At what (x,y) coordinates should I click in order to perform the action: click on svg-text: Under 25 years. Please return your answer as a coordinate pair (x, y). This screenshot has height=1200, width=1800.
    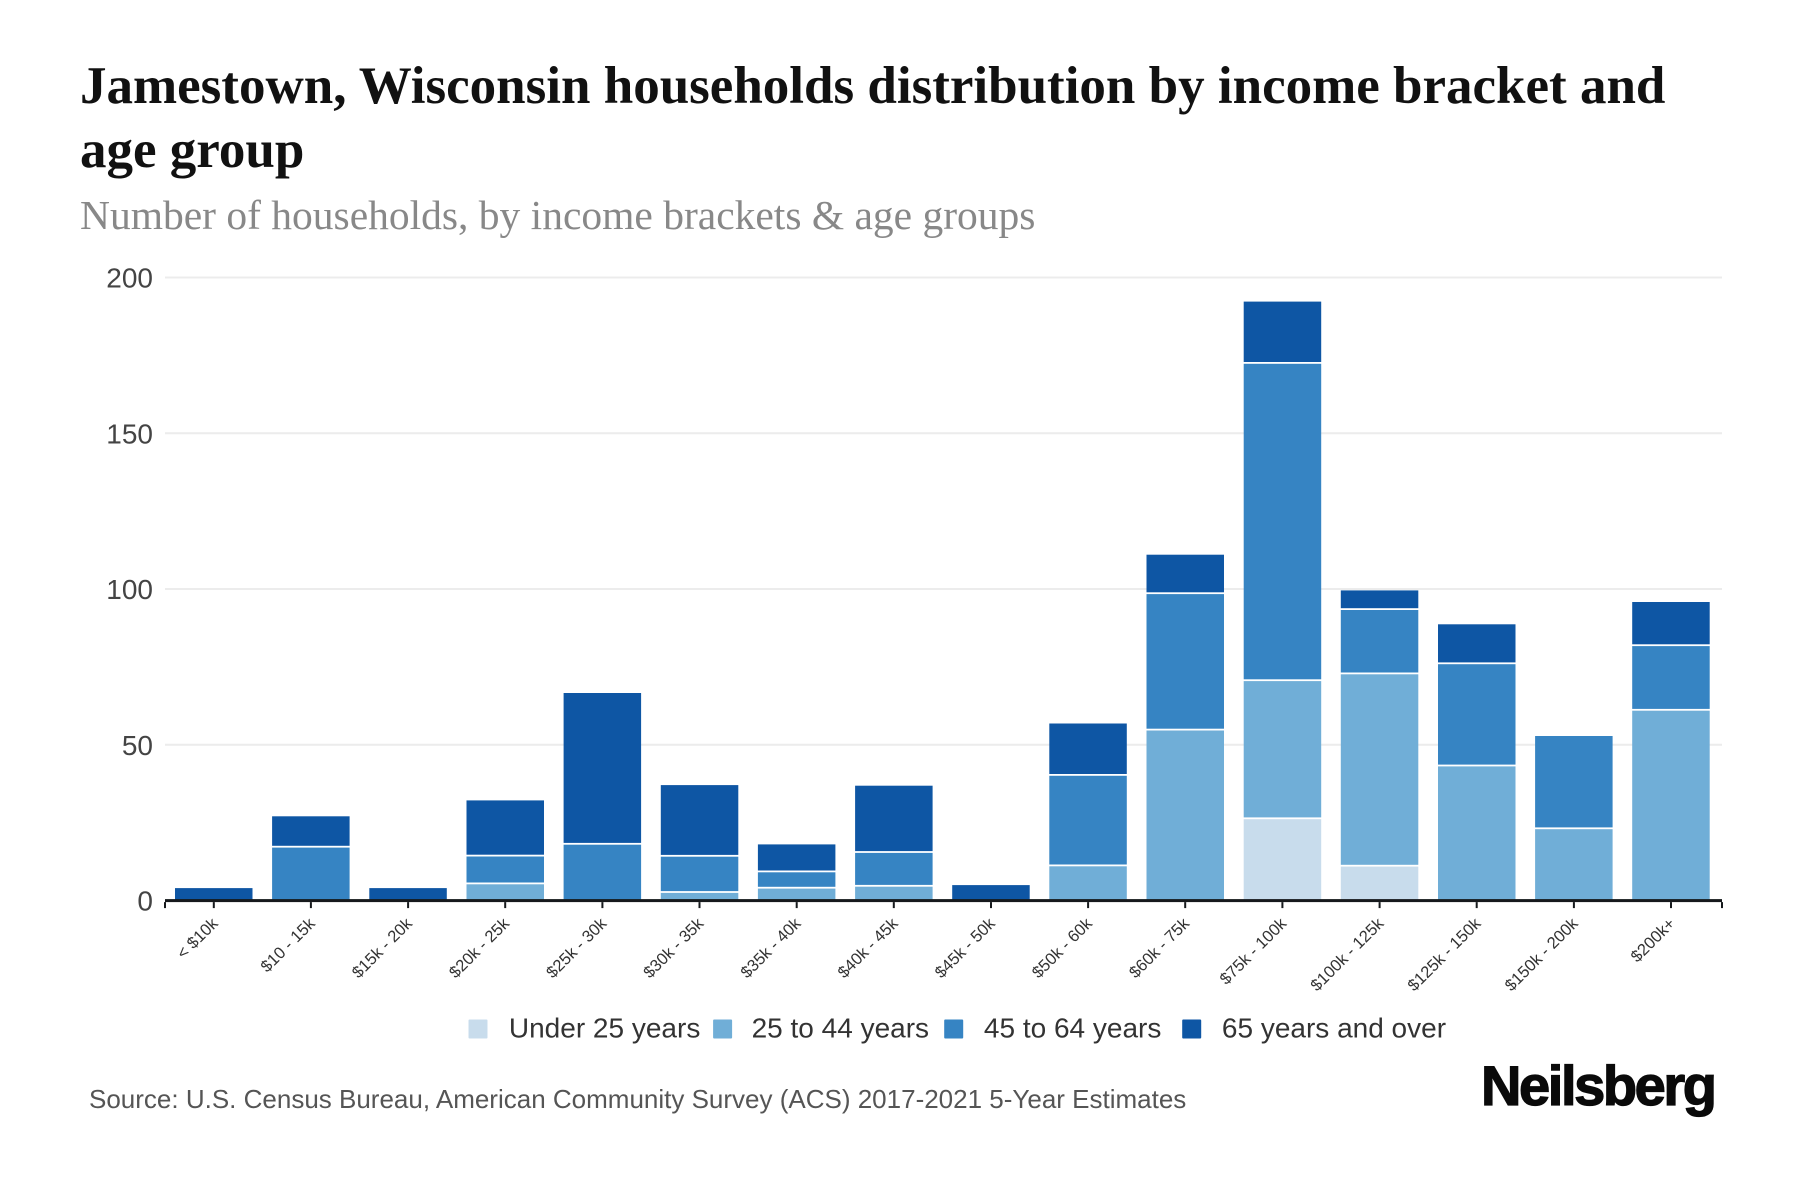
    Looking at the image, I should click on (604, 1028).